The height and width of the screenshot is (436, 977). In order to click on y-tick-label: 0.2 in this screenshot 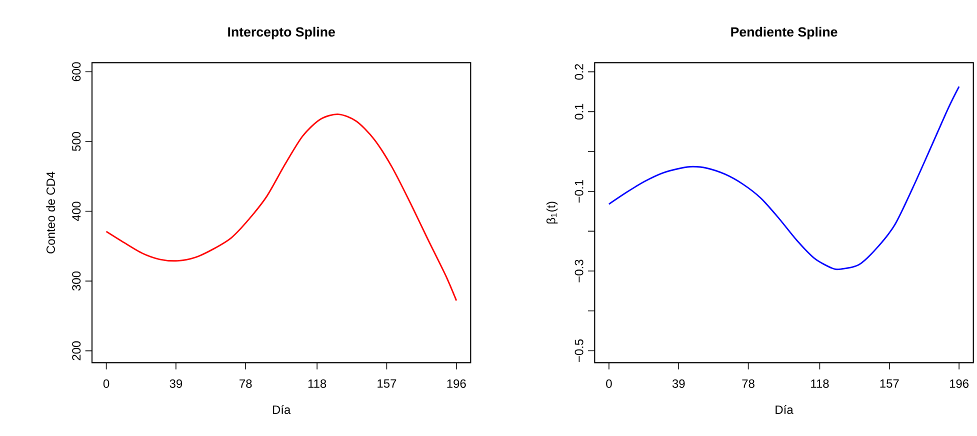, I will do `click(579, 72)`.